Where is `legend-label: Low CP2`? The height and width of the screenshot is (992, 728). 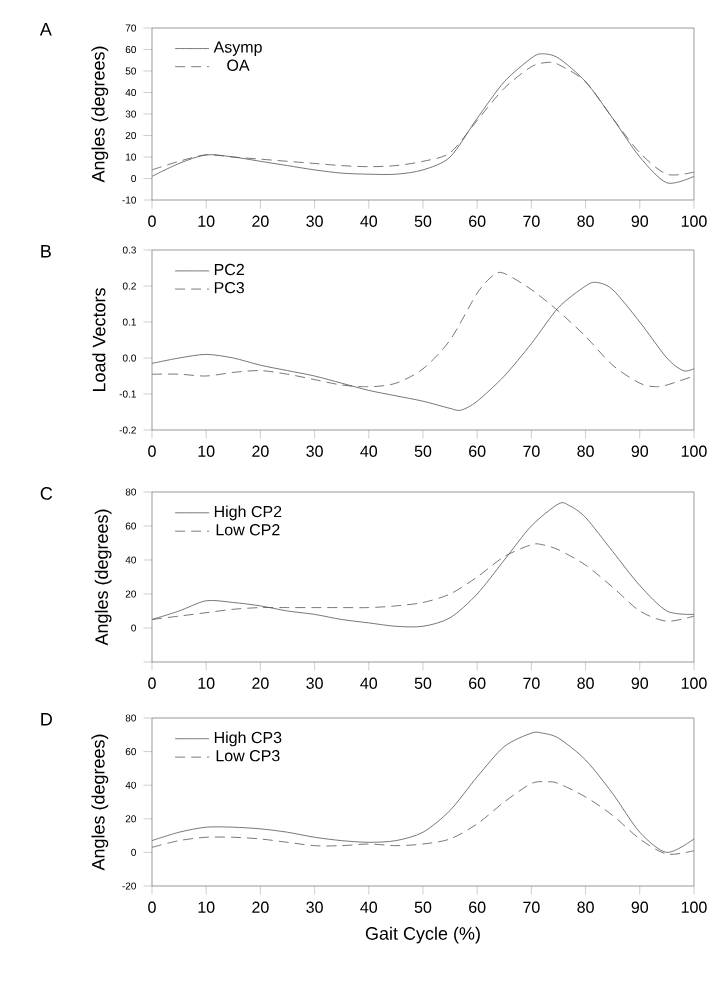 legend-label: Low CP2 is located at coordinates (248, 530).